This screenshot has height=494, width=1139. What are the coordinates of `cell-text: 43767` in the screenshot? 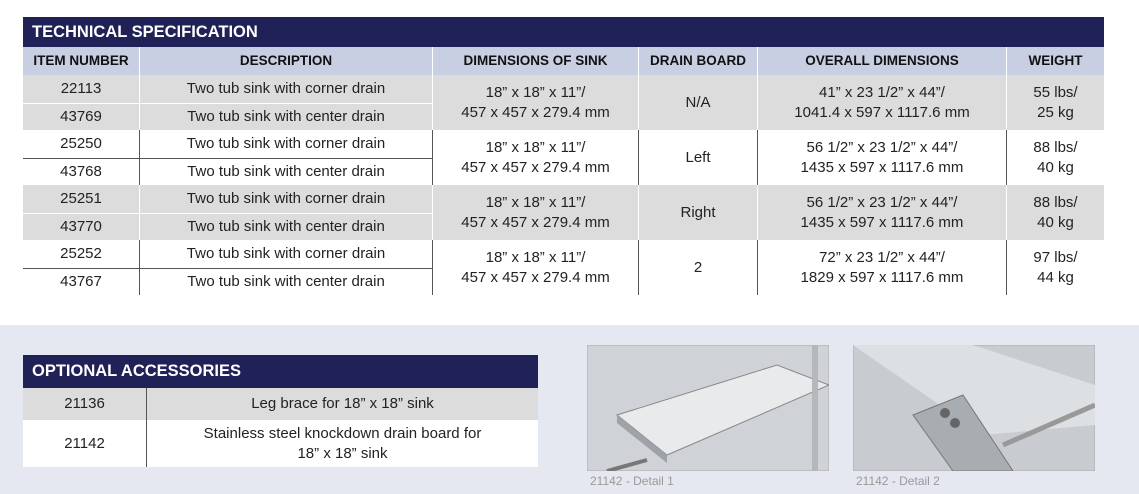 It's located at (81, 281).